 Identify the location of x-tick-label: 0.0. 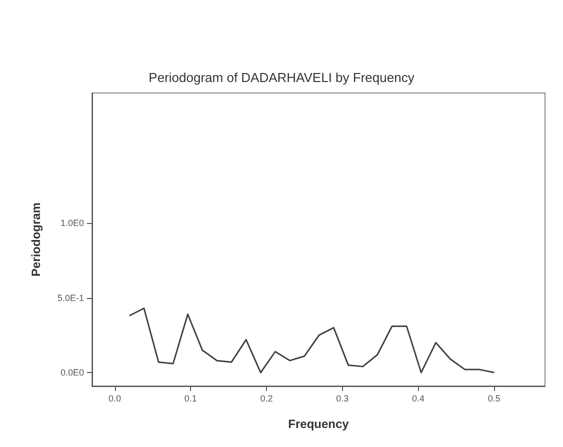
(115, 399).